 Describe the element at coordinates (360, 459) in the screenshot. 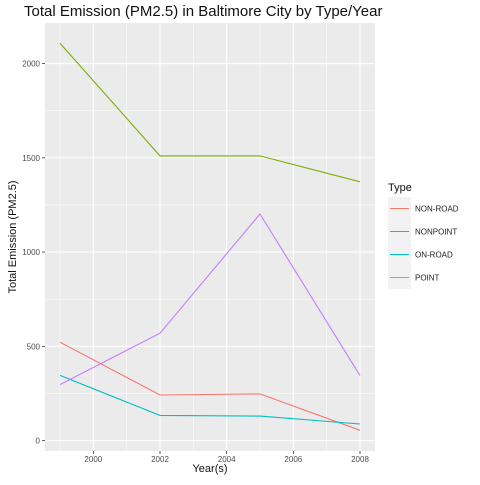

I see `x-tick-label: 2008` at that location.